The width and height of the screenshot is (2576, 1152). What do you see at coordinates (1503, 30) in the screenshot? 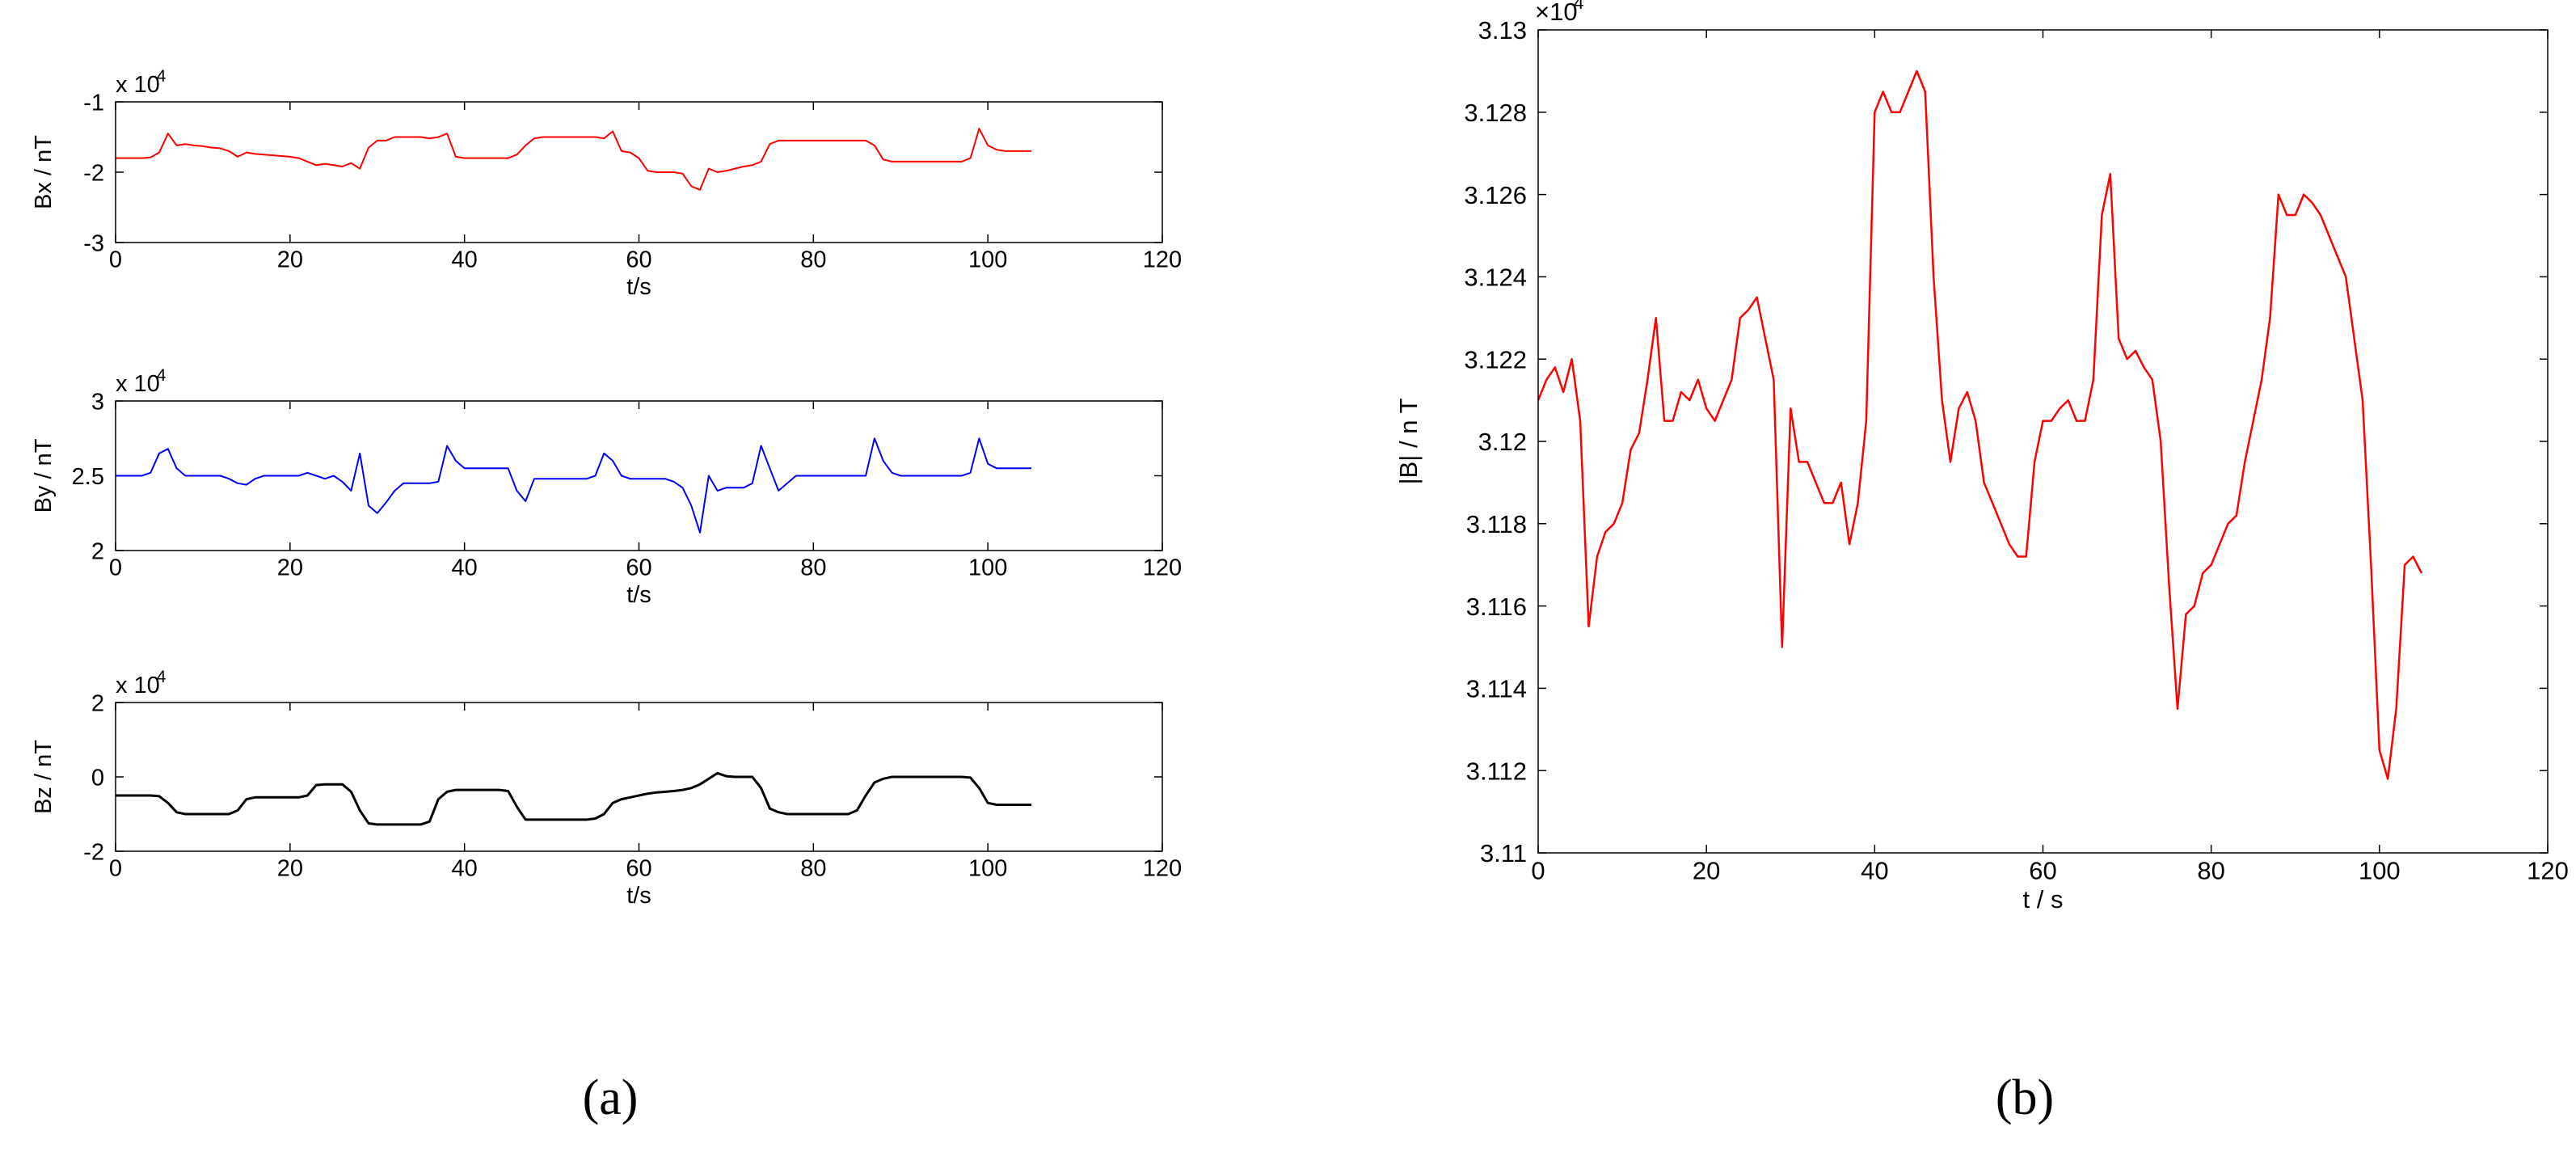
I see `y-tick-label: 3.13` at bounding box center [1503, 30].